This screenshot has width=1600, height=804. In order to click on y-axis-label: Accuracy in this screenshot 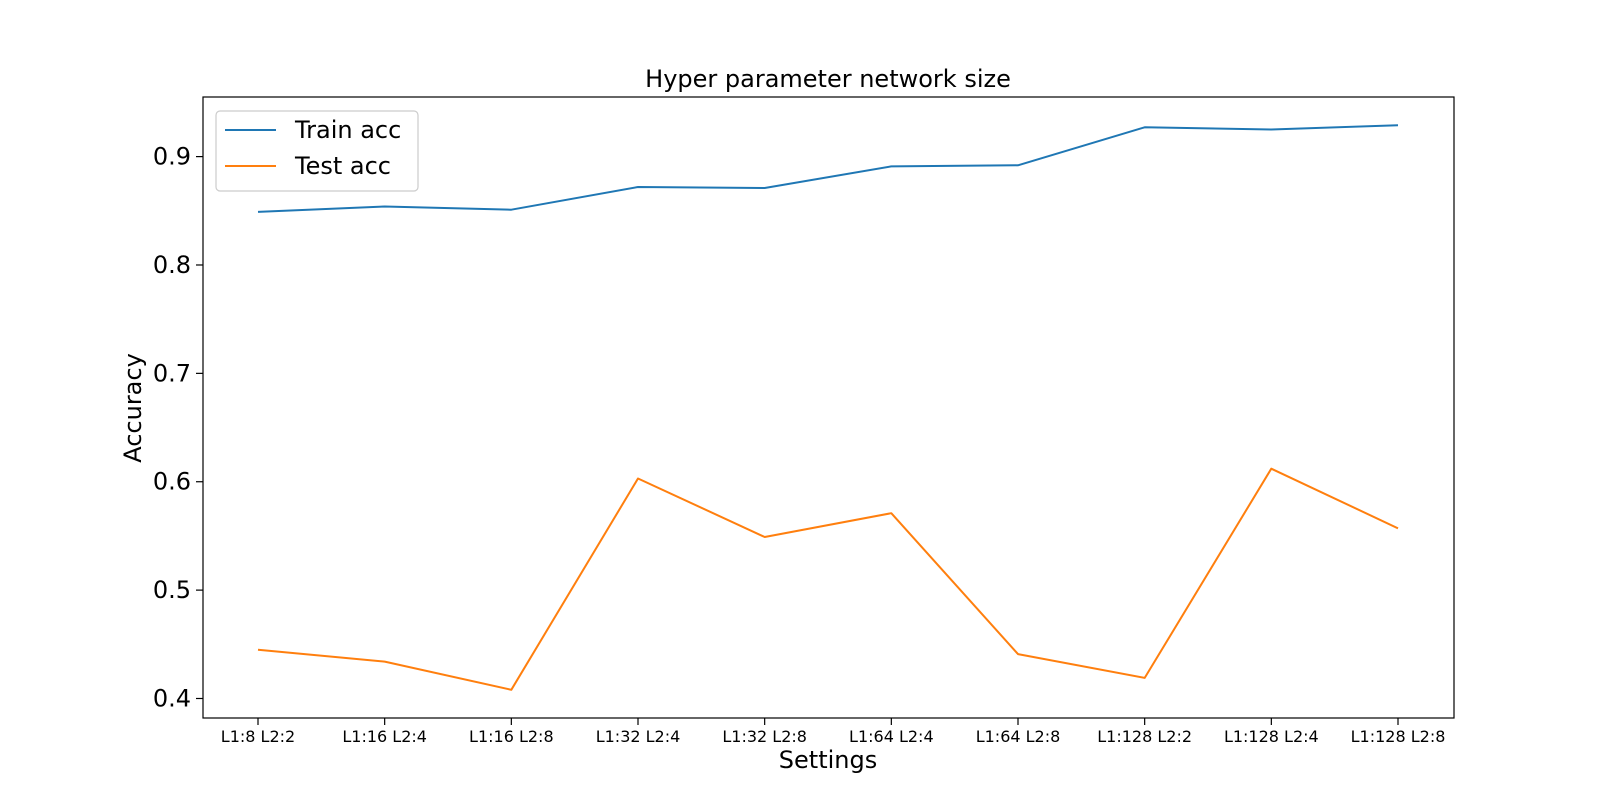, I will do `click(133, 408)`.